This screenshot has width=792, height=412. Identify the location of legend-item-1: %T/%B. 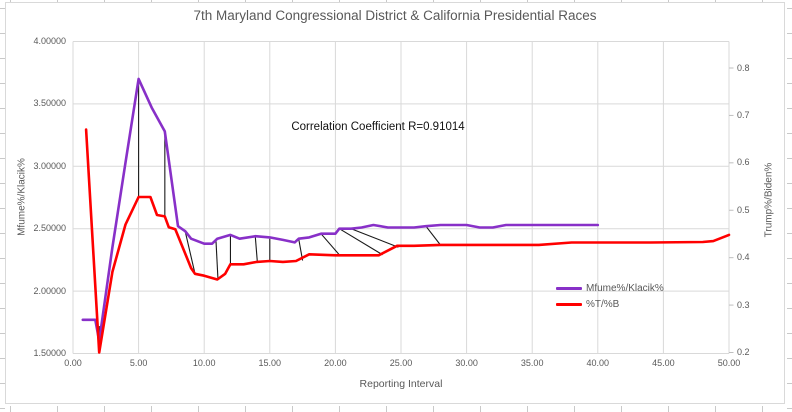
(610, 304).